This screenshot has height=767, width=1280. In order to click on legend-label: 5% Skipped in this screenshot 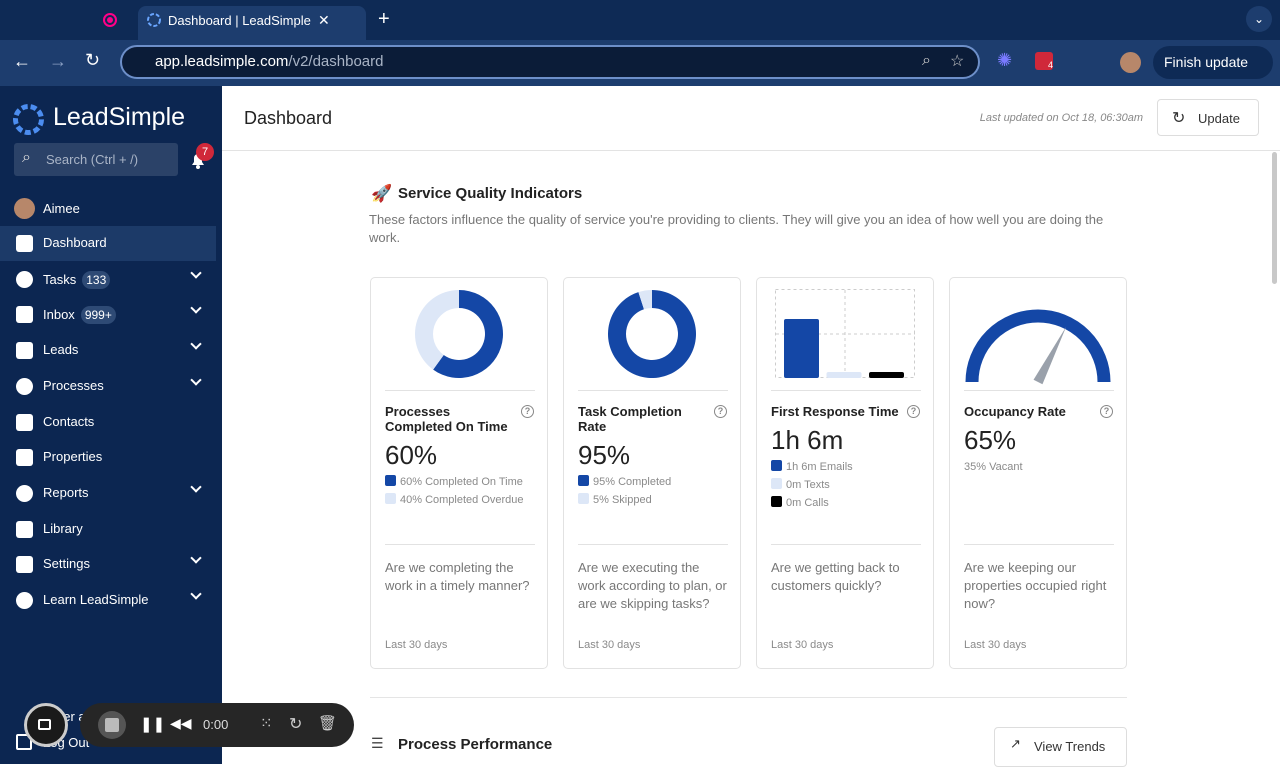, I will do `click(622, 500)`.